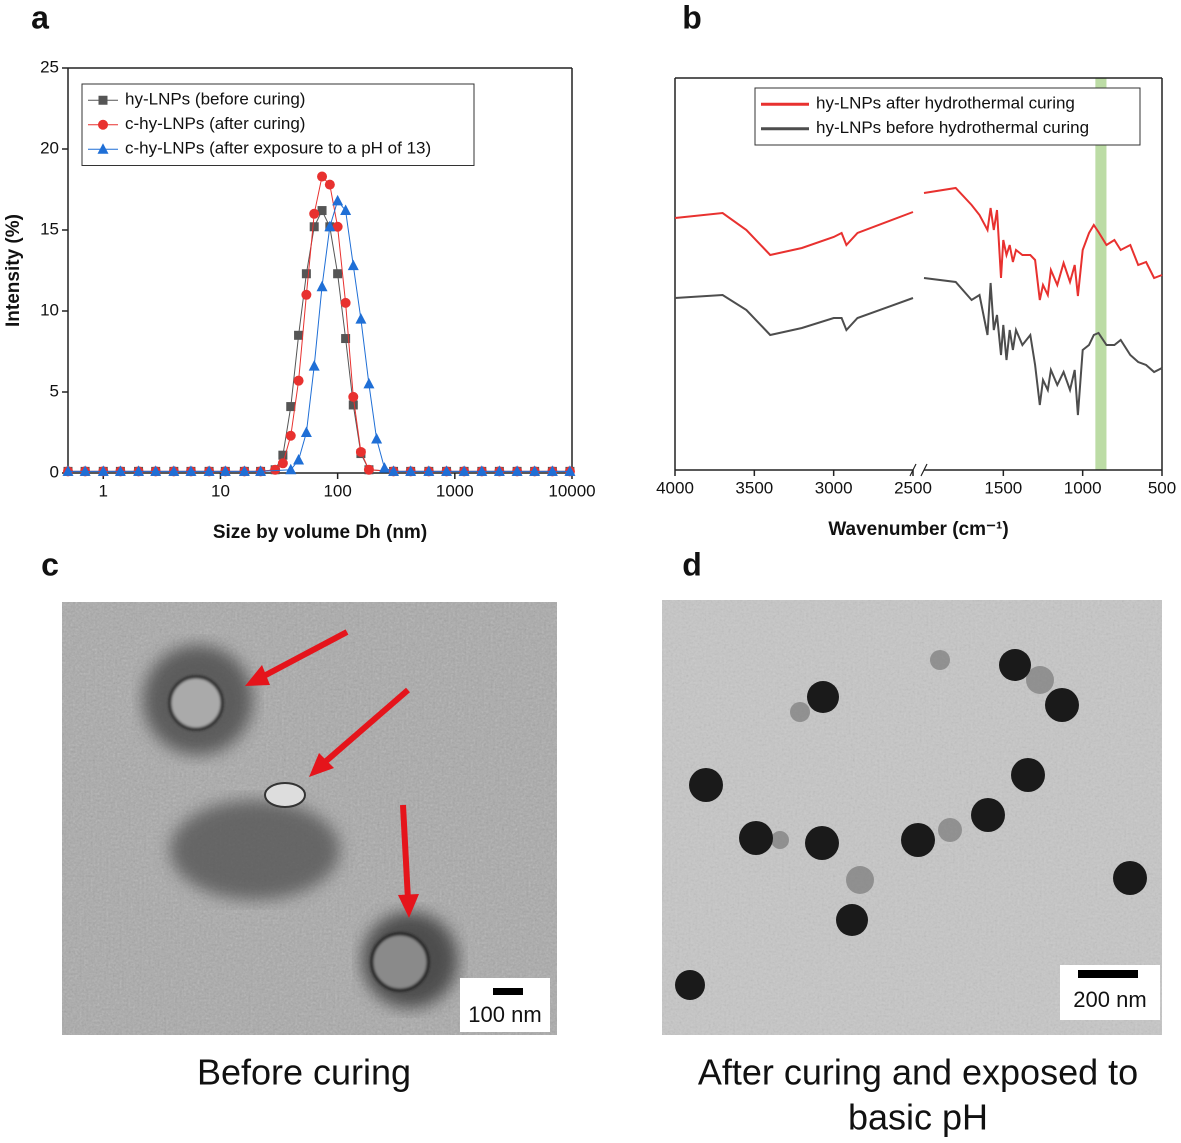  I want to click on panel-letter: a, so click(40, 17).